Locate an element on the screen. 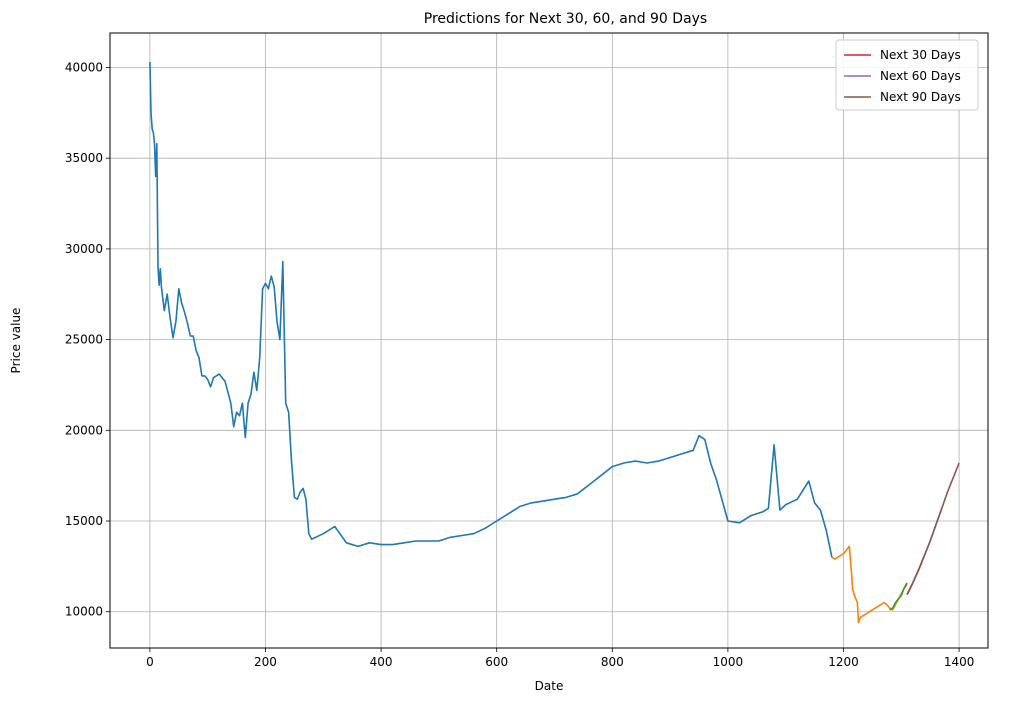 The image size is (1023, 701). y-axis: 10000 15000 20000 25000 30000 35000 40000 is located at coordinates (87, 339).